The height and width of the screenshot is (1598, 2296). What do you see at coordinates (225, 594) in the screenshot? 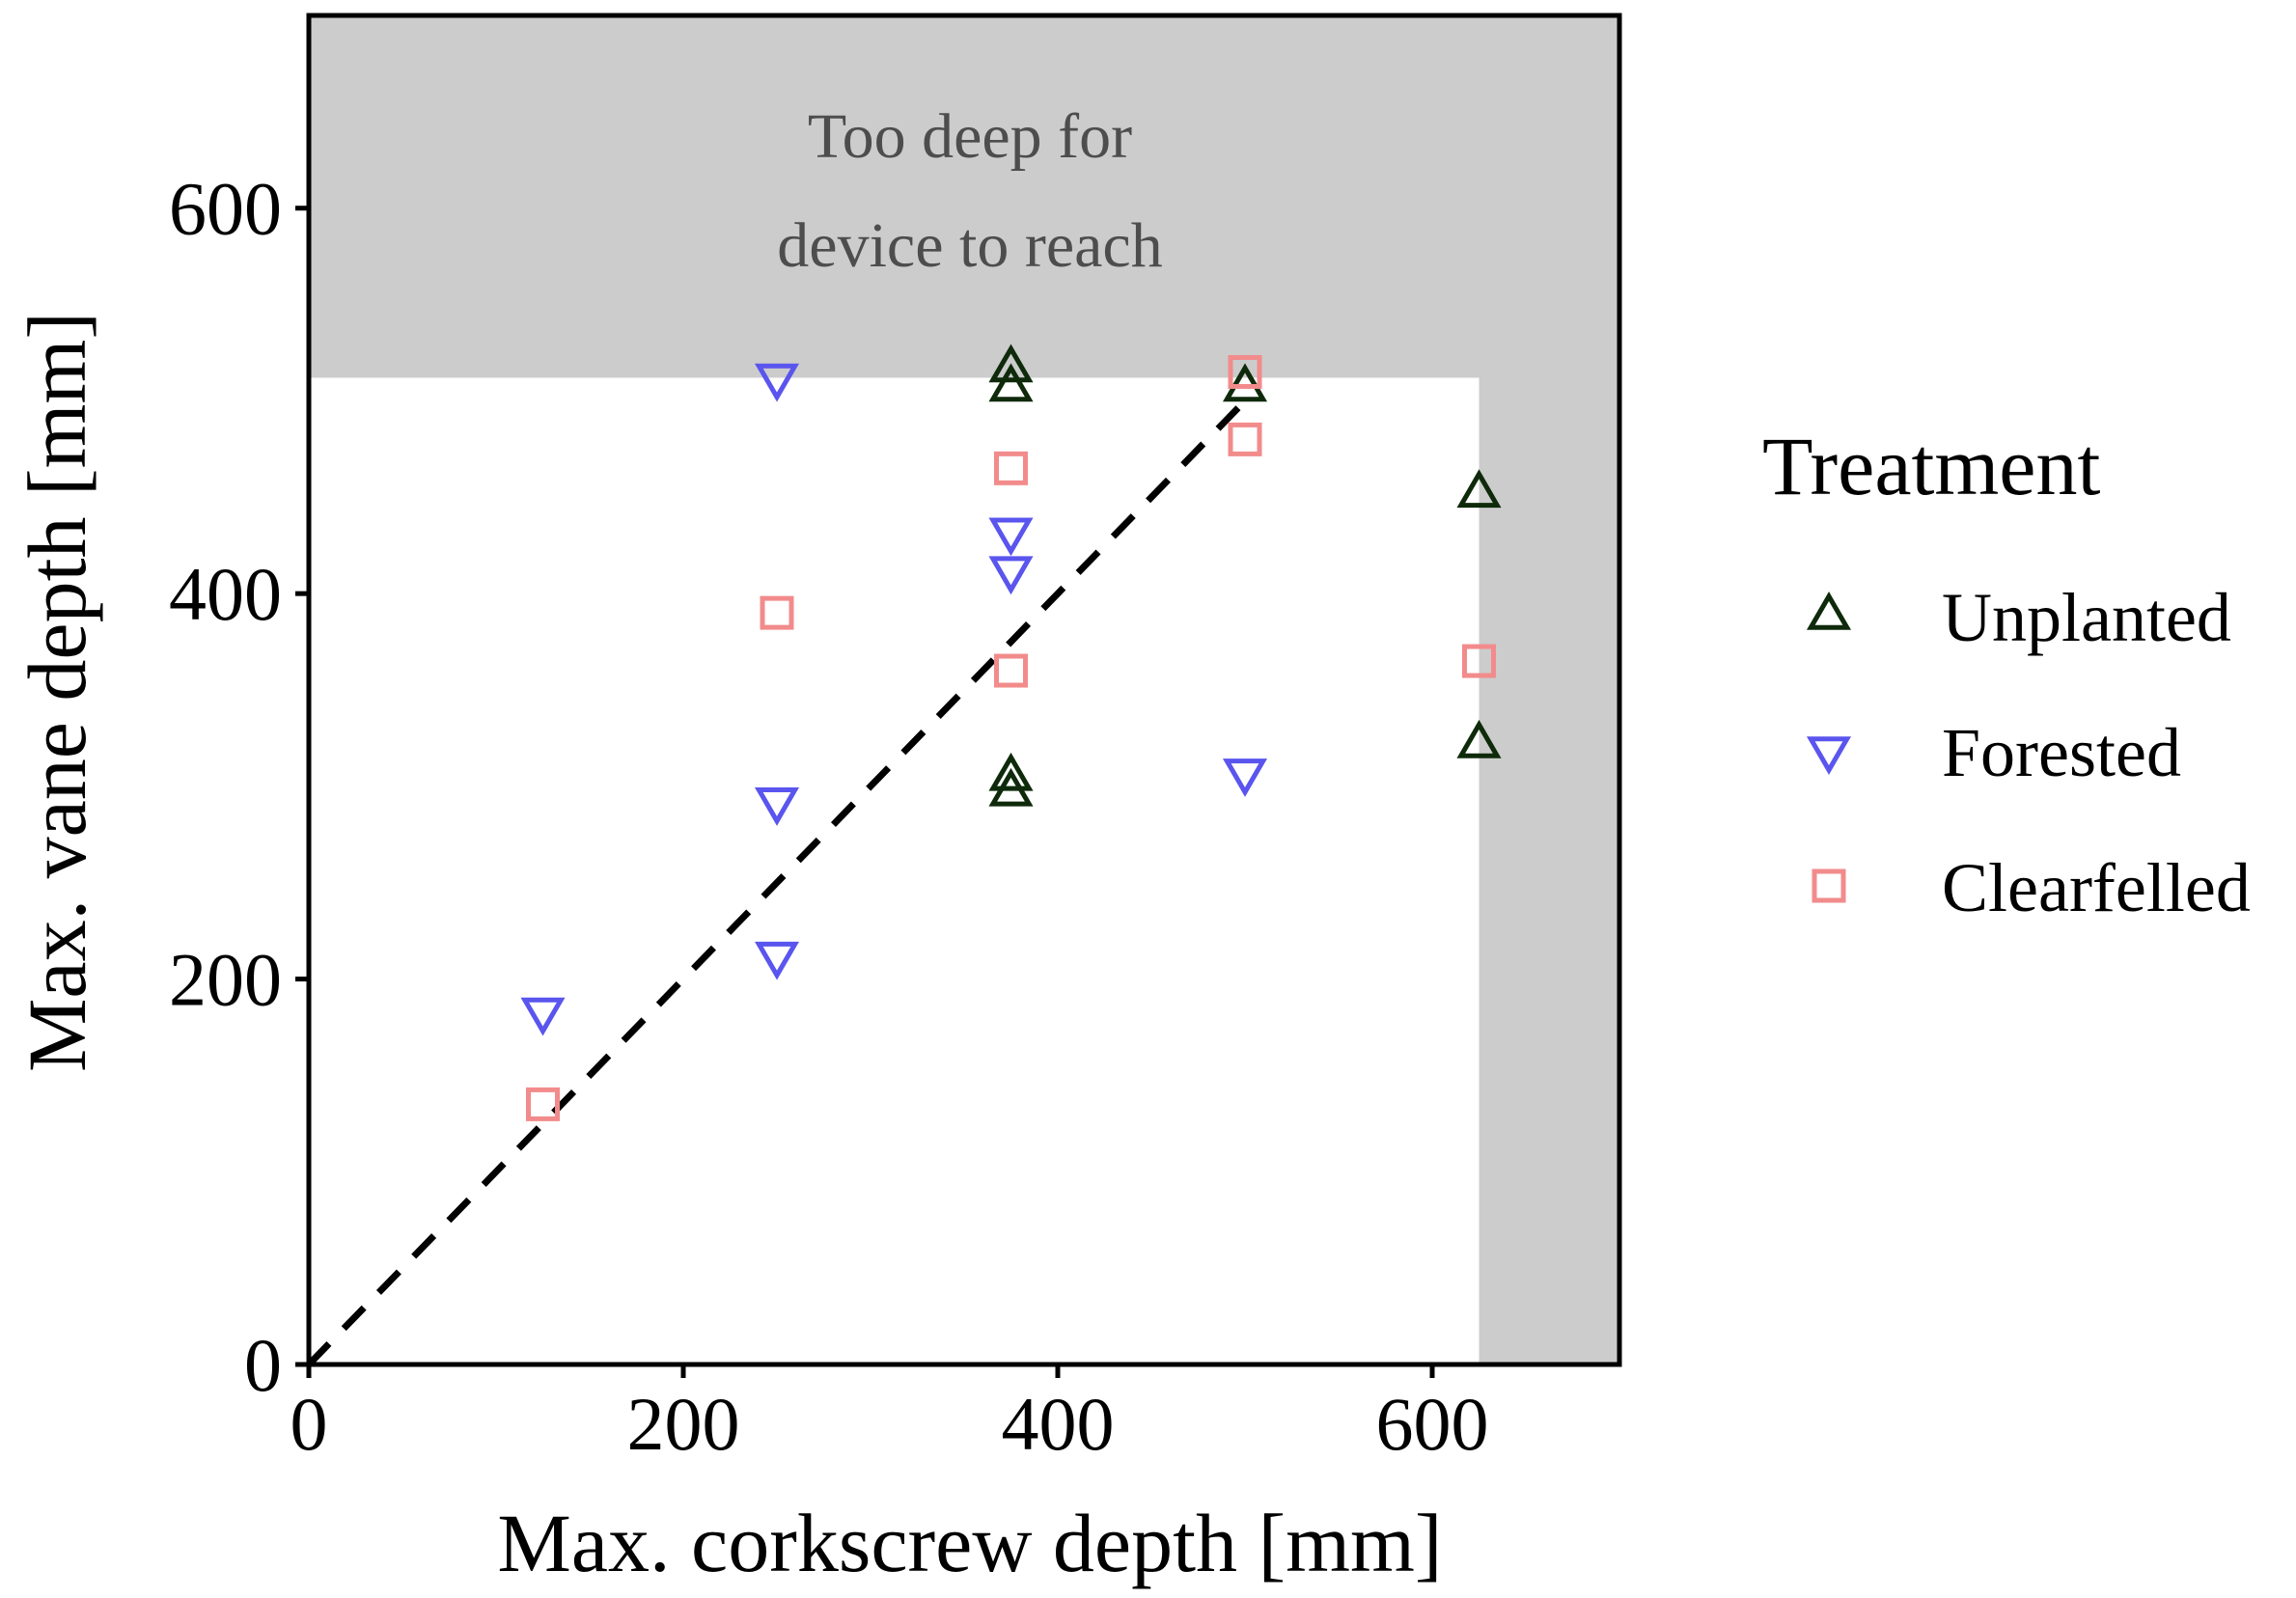
I see `y-tick-label: 400` at bounding box center [225, 594].